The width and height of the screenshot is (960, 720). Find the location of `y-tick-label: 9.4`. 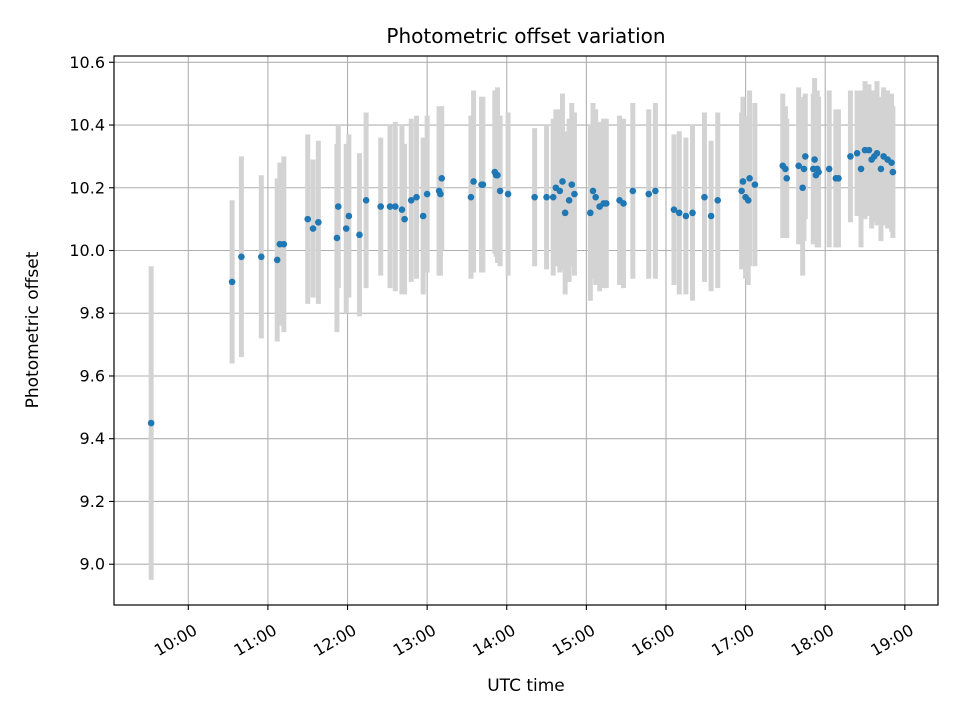

y-tick-label: 9.4 is located at coordinates (92, 438).